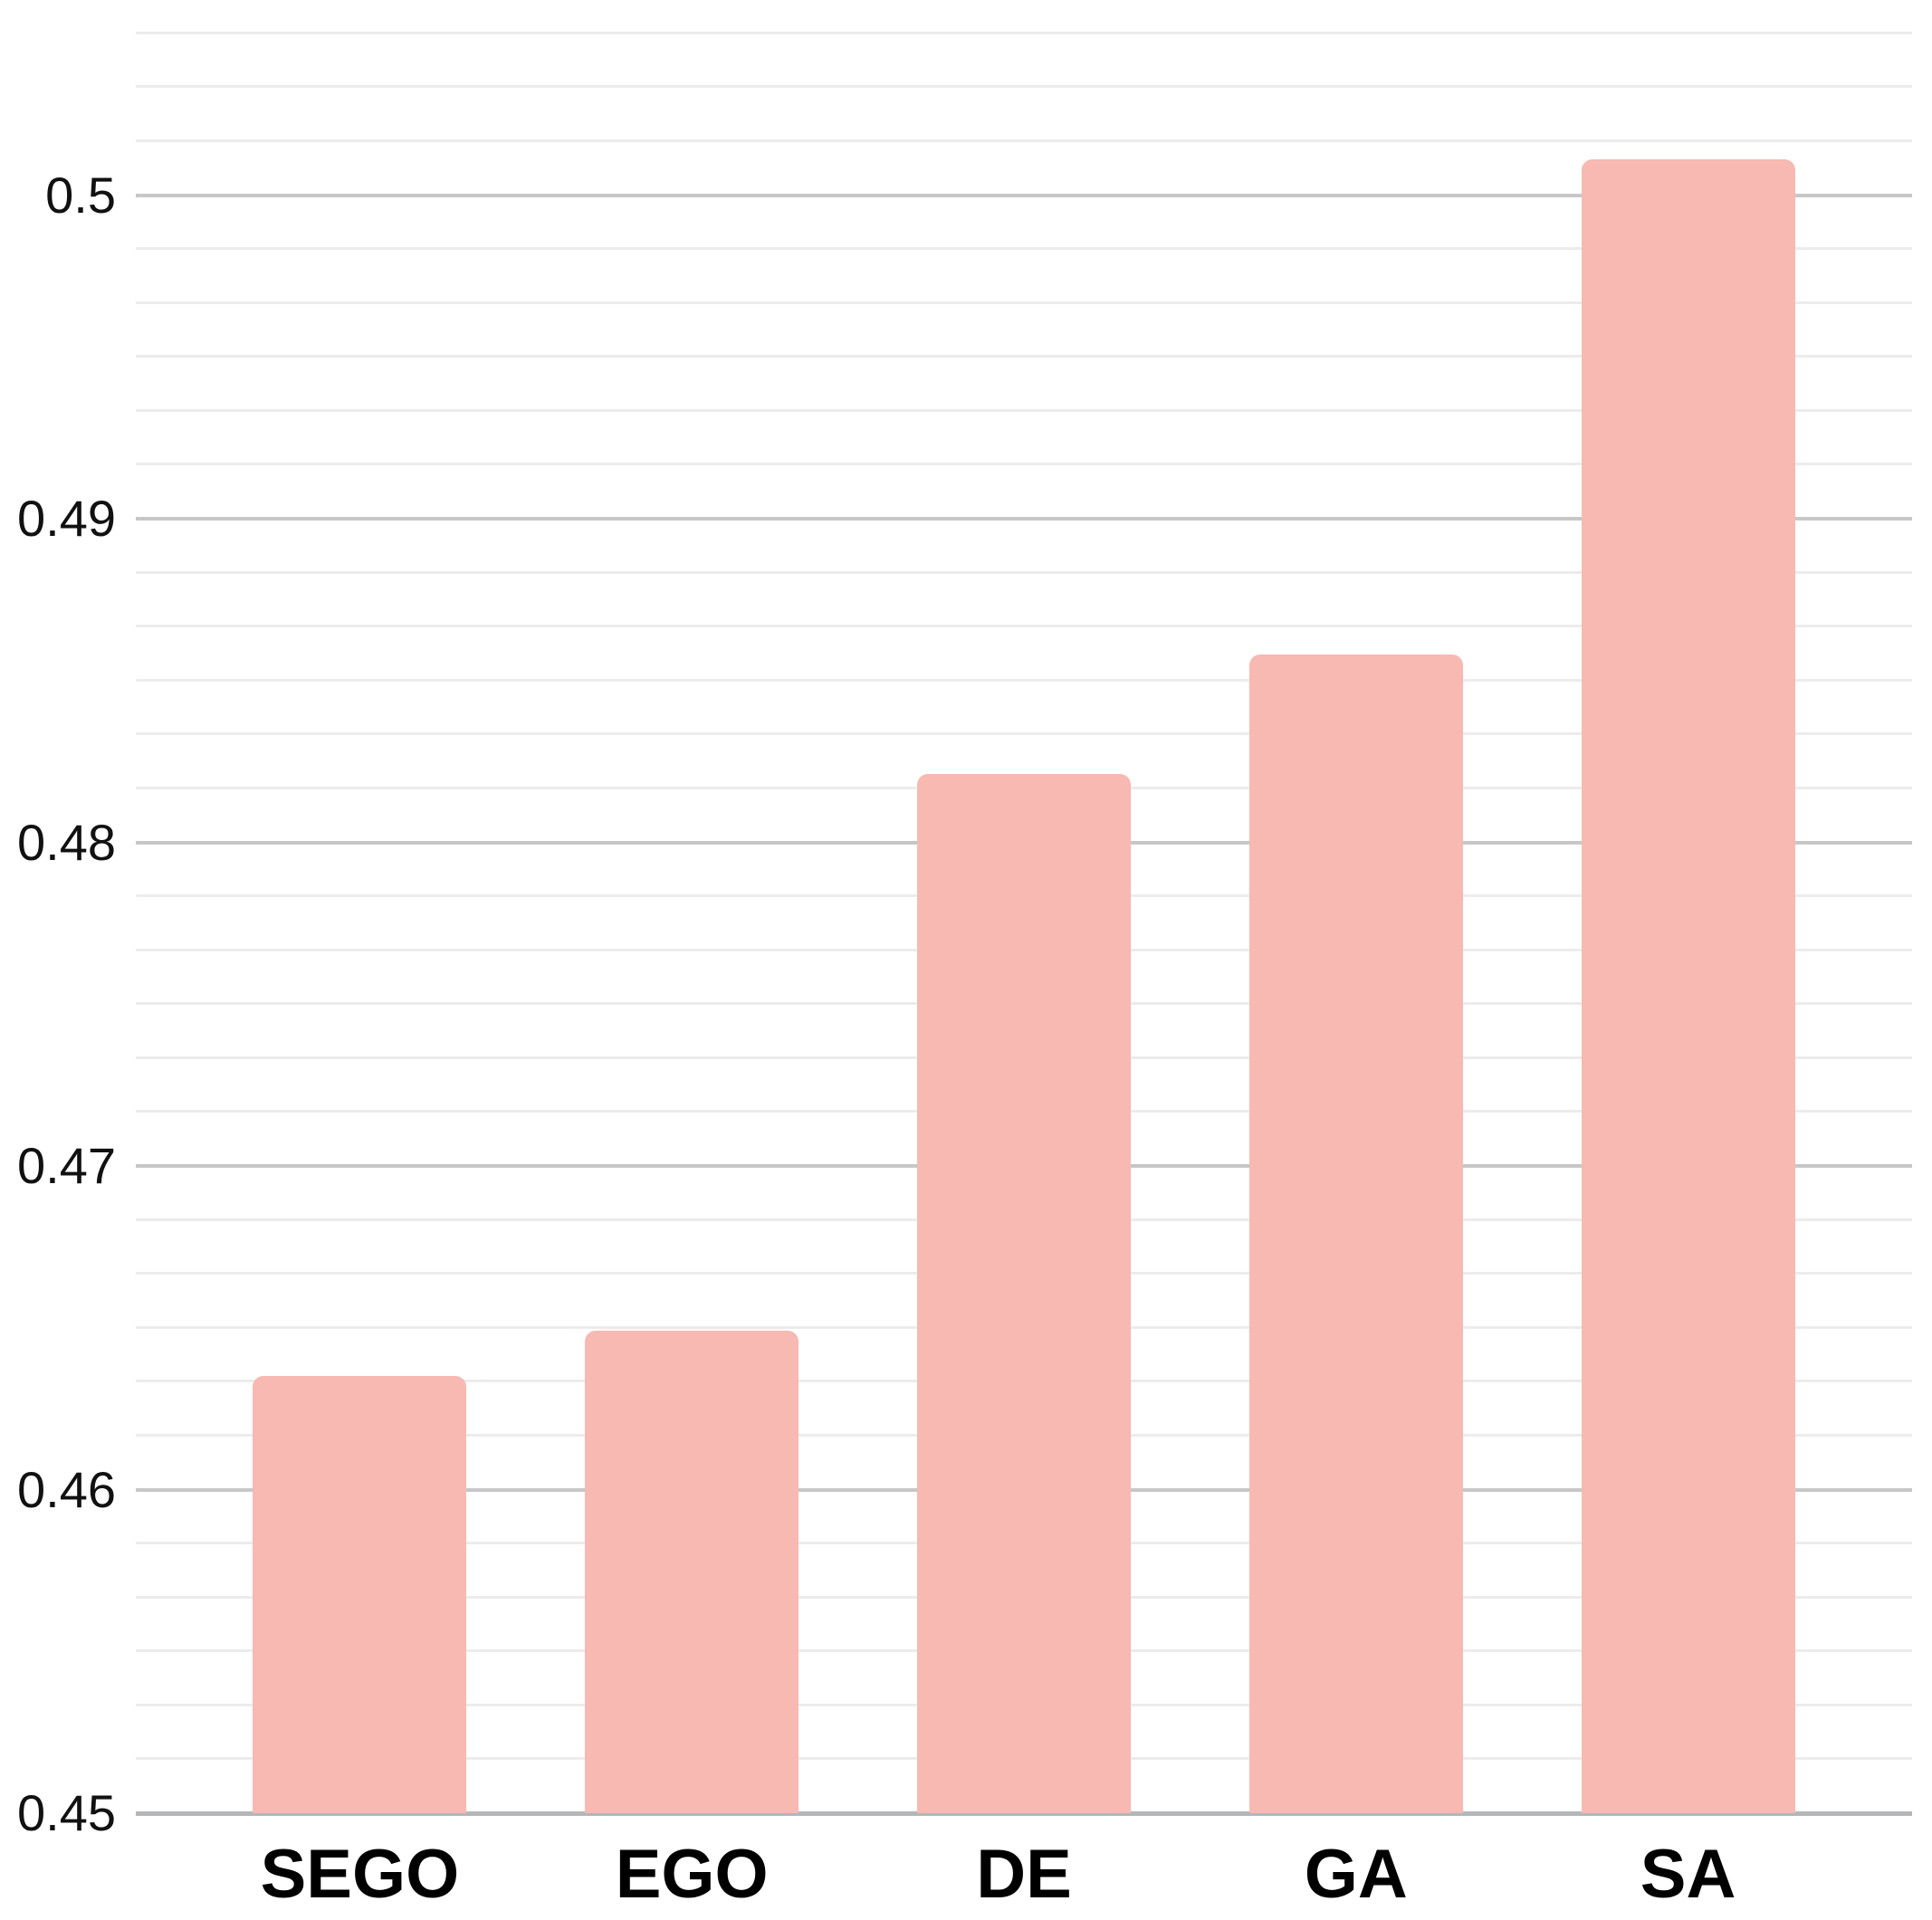  What do you see at coordinates (1024, 1874) in the screenshot?
I see `x-axis-category-label: DE` at bounding box center [1024, 1874].